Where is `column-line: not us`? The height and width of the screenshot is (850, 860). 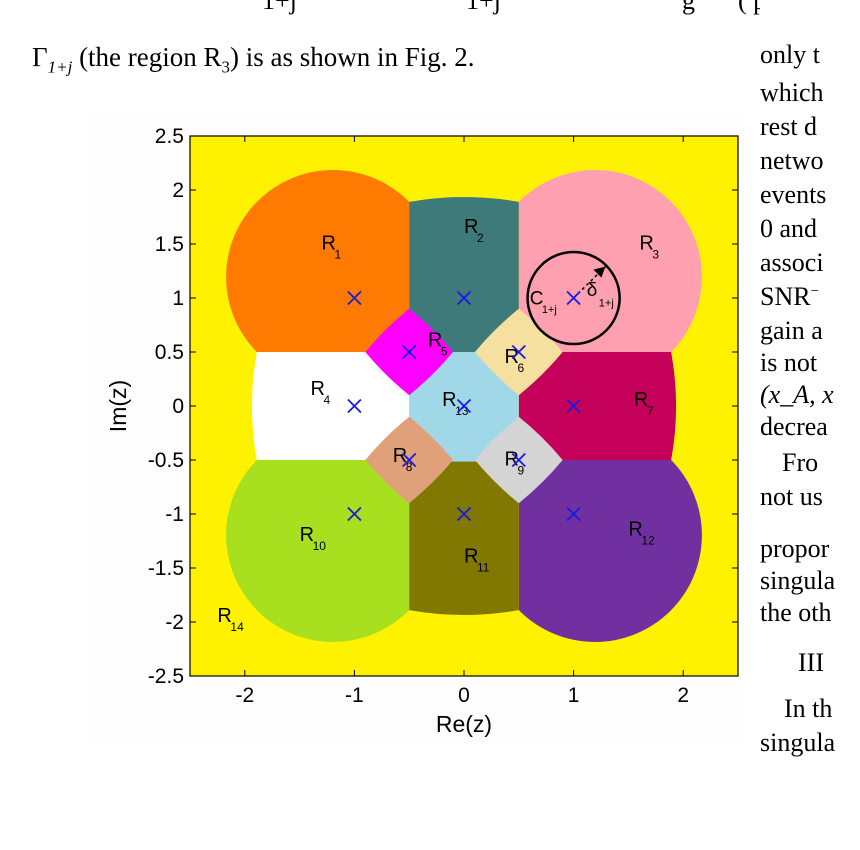
column-line: not us is located at coordinates (791, 496).